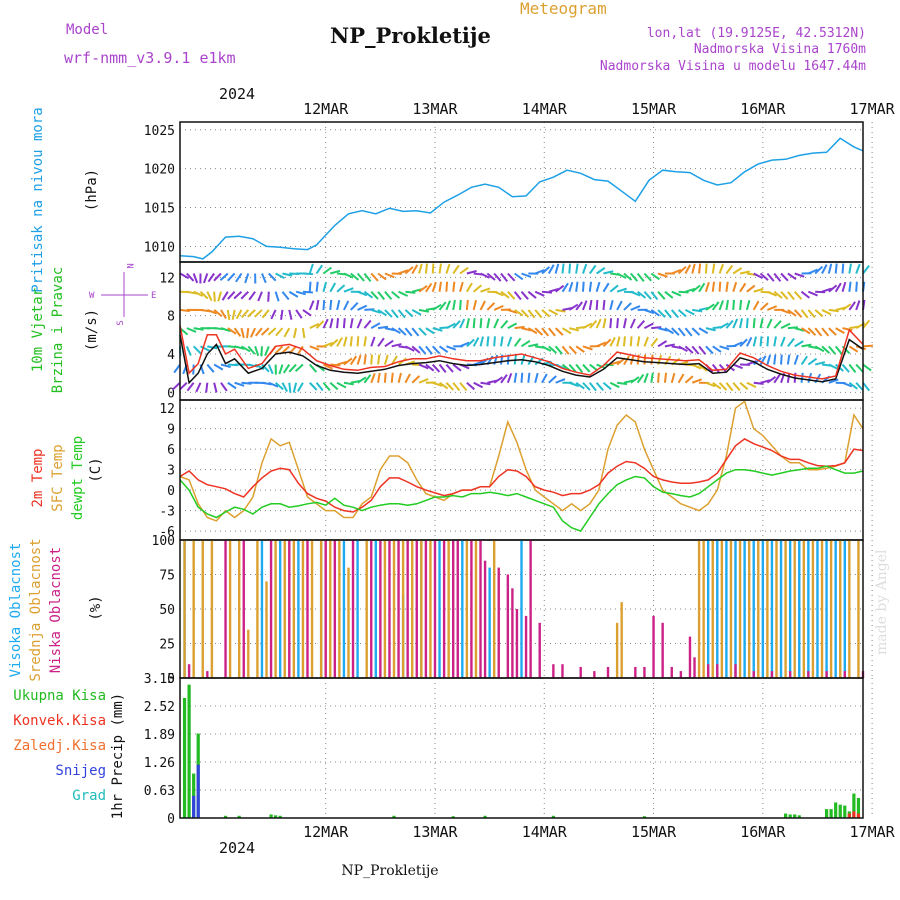  Describe the element at coordinates (171, 450) in the screenshot. I see `y-tick-label: 6` at that location.